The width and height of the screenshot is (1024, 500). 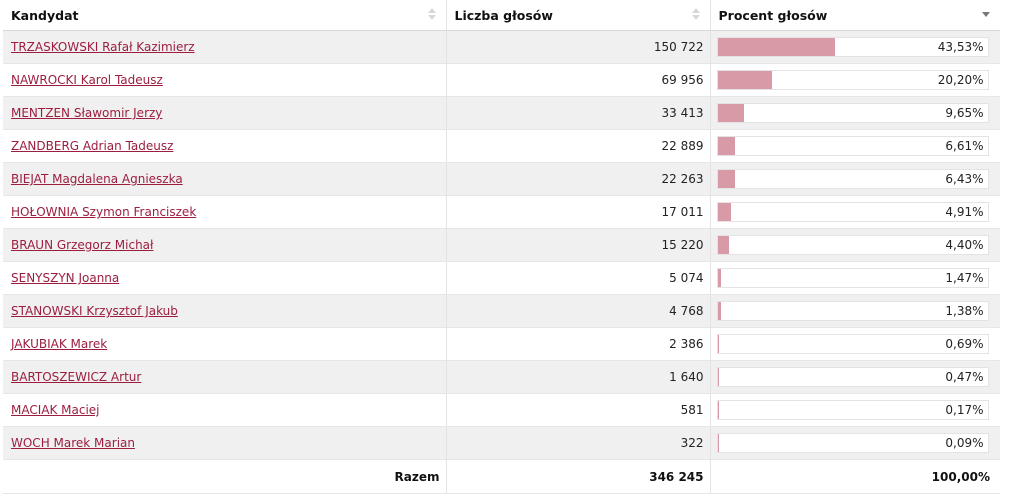 I want to click on table-row: BARTOSZEWICZ Artur 1 640 0,47%, so click(x=501, y=377).